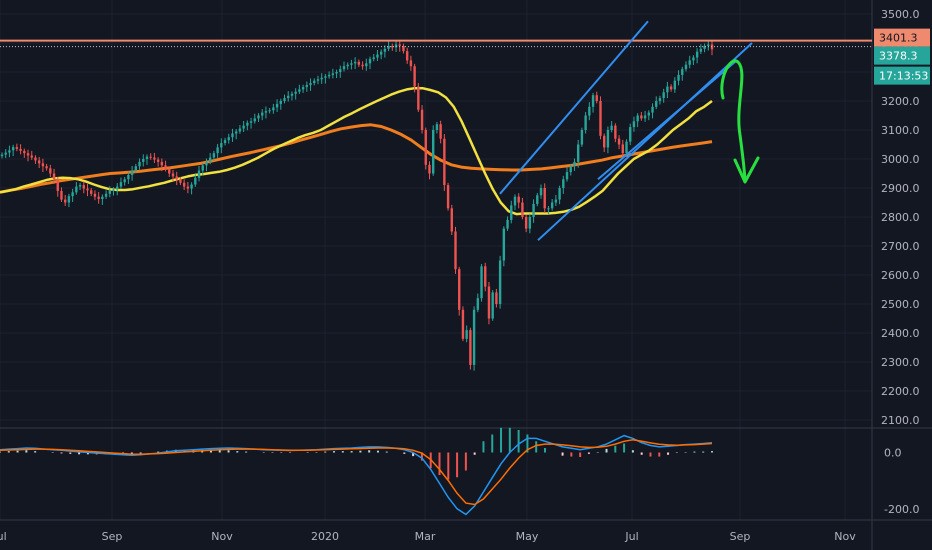 This screenshot has width=932, height=550. Describe the element at coordinates (900, 420) in the screenshot. I see `y-tick-label: 2100.0` at that location.